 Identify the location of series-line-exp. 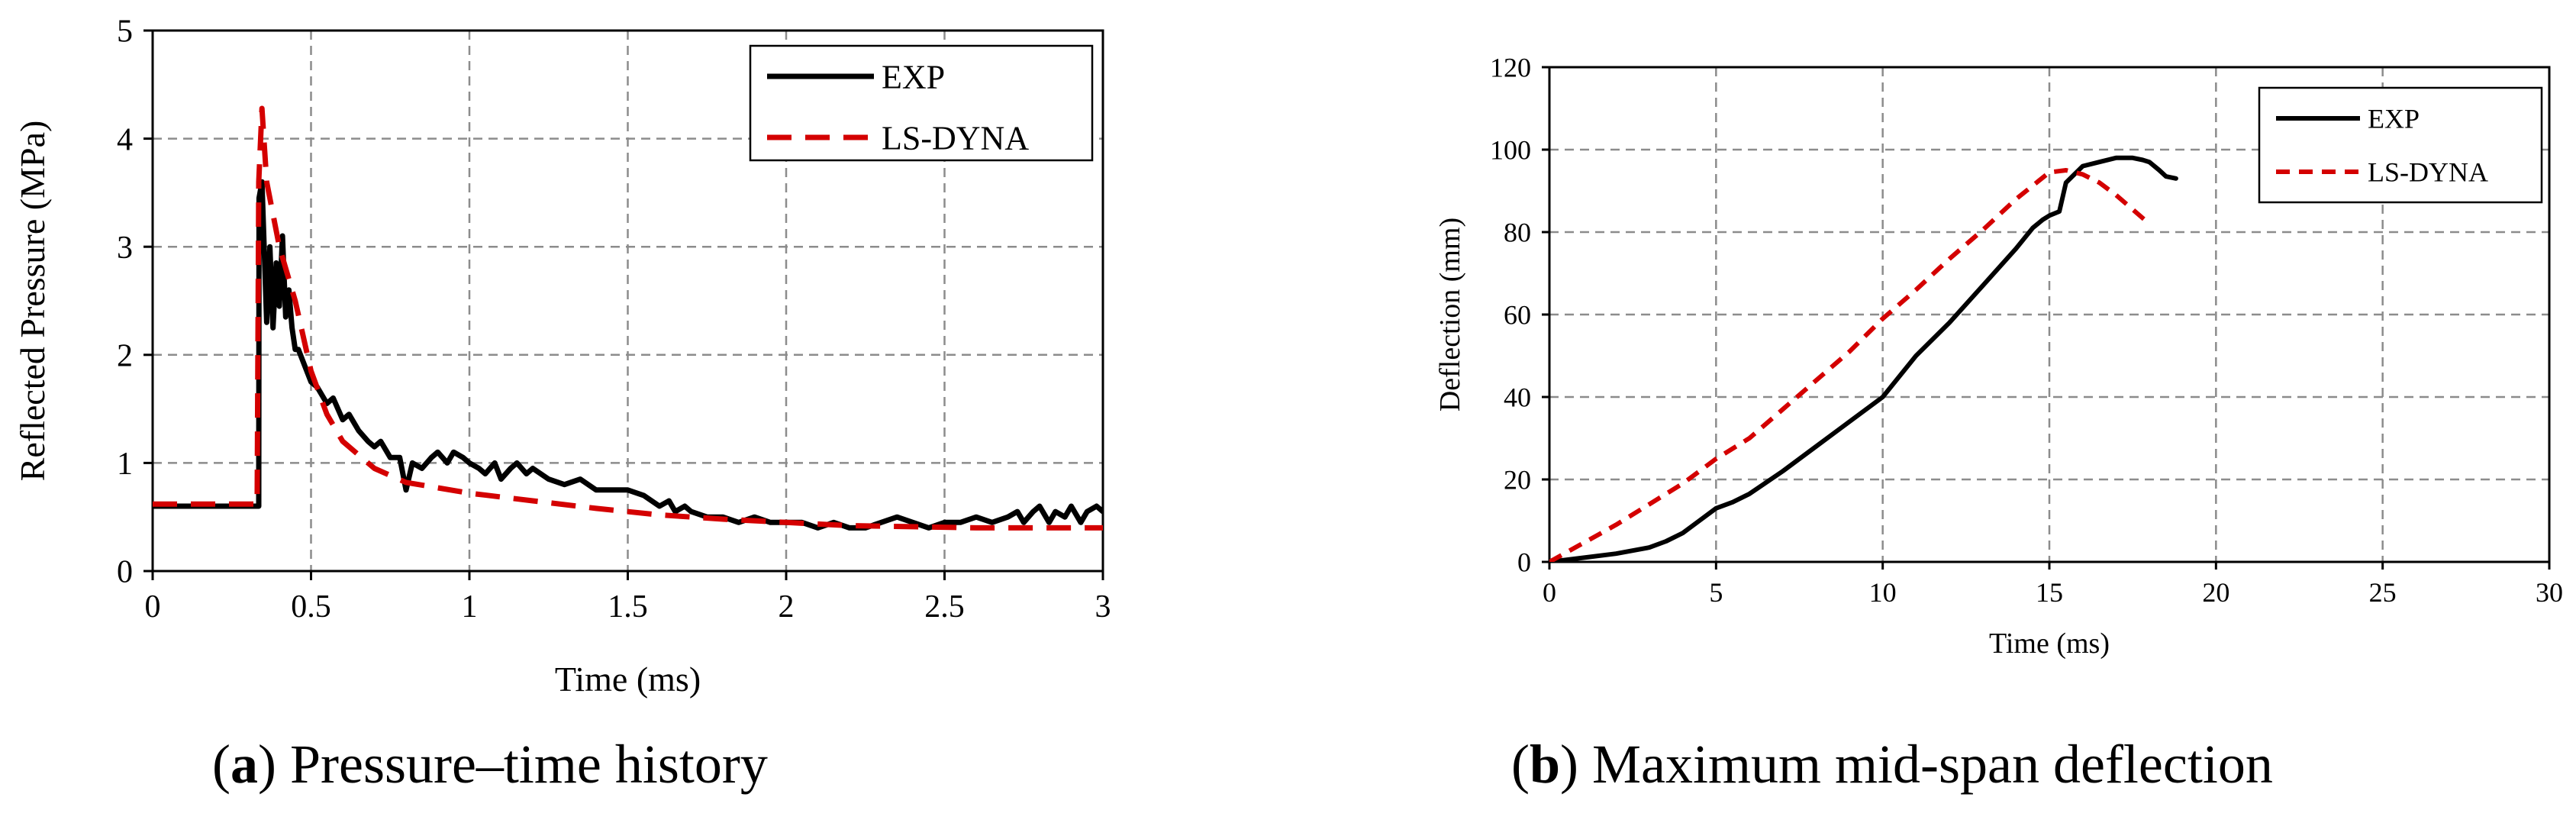
(1864, 359).